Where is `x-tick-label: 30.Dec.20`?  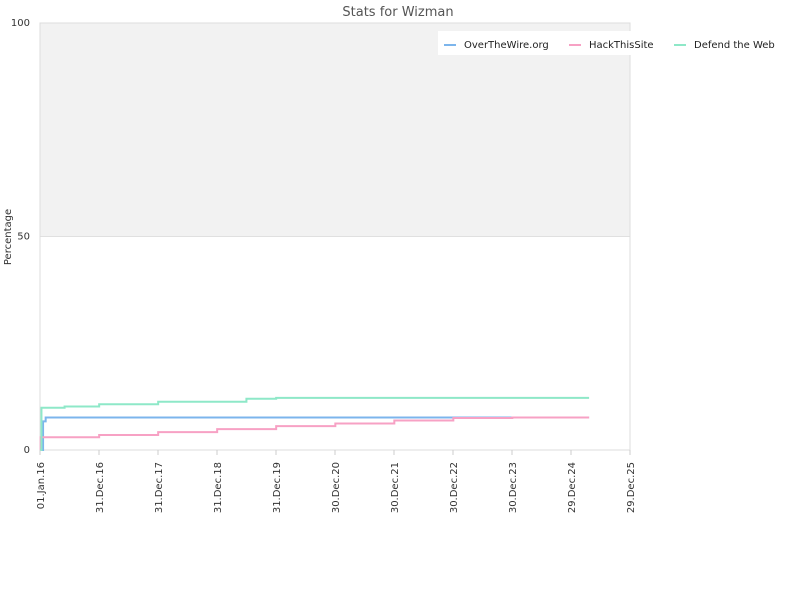 x-tick-label: 30.Dec.20 is located at coordinates (336, 487).